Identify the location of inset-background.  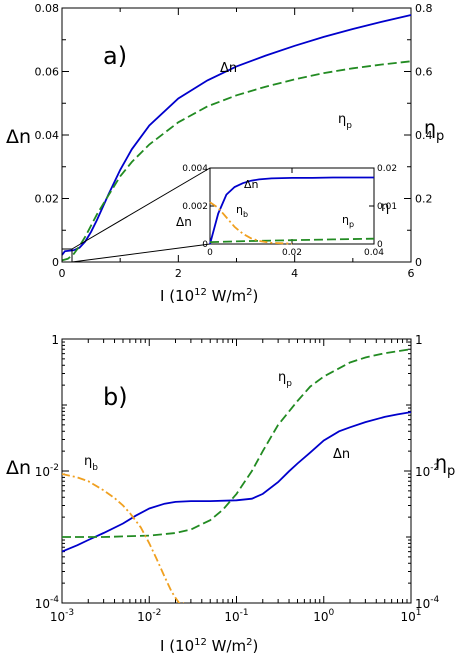
(292, 206).